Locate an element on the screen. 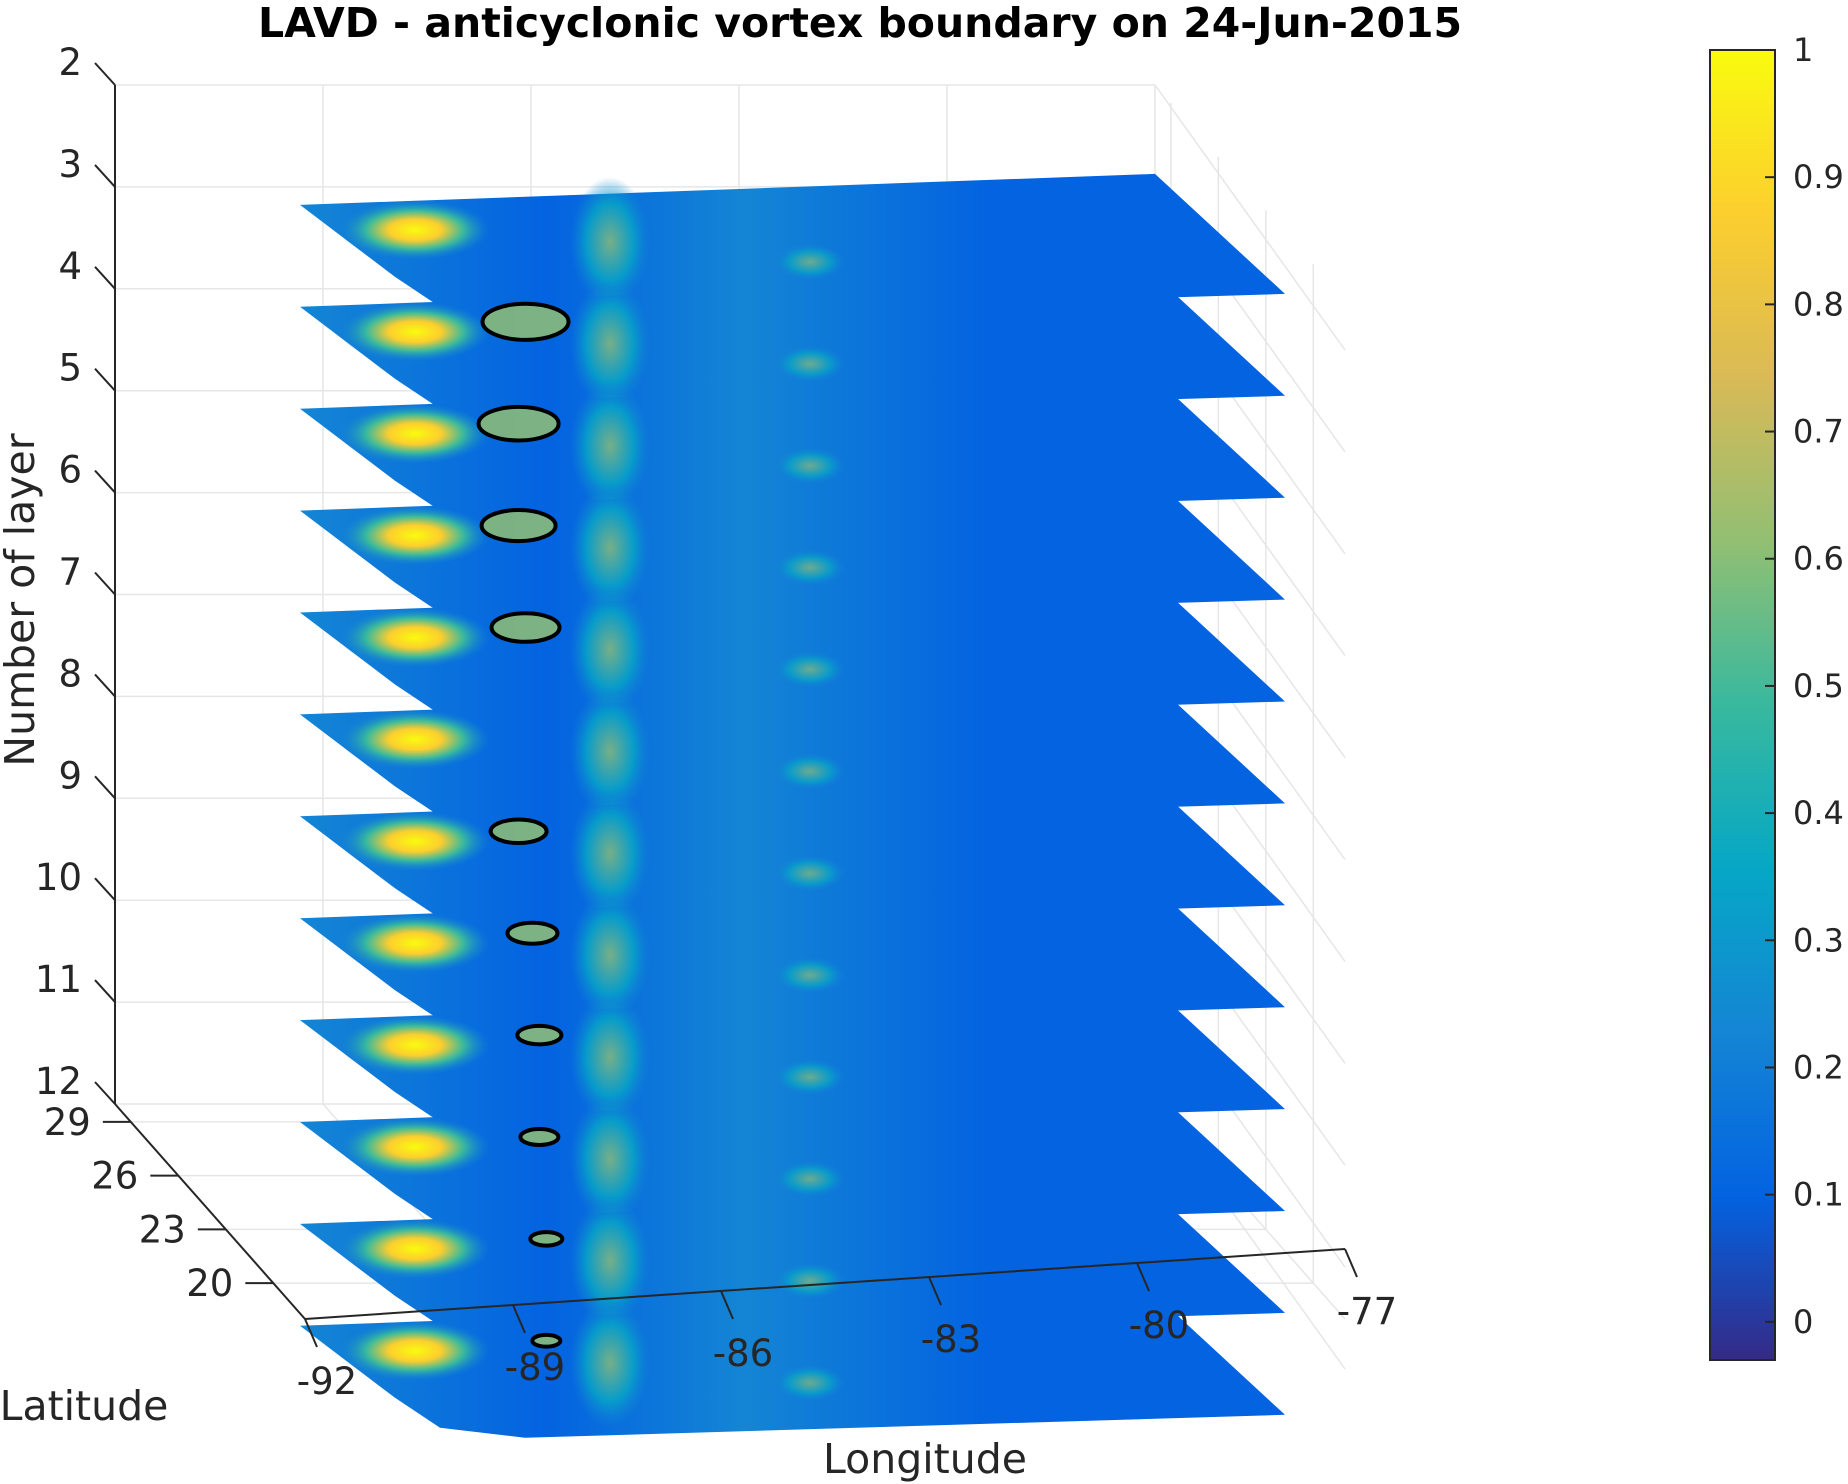 This screenshot has height=1484, width=1848. x-axis-line is located at coordinates (825, 1284).